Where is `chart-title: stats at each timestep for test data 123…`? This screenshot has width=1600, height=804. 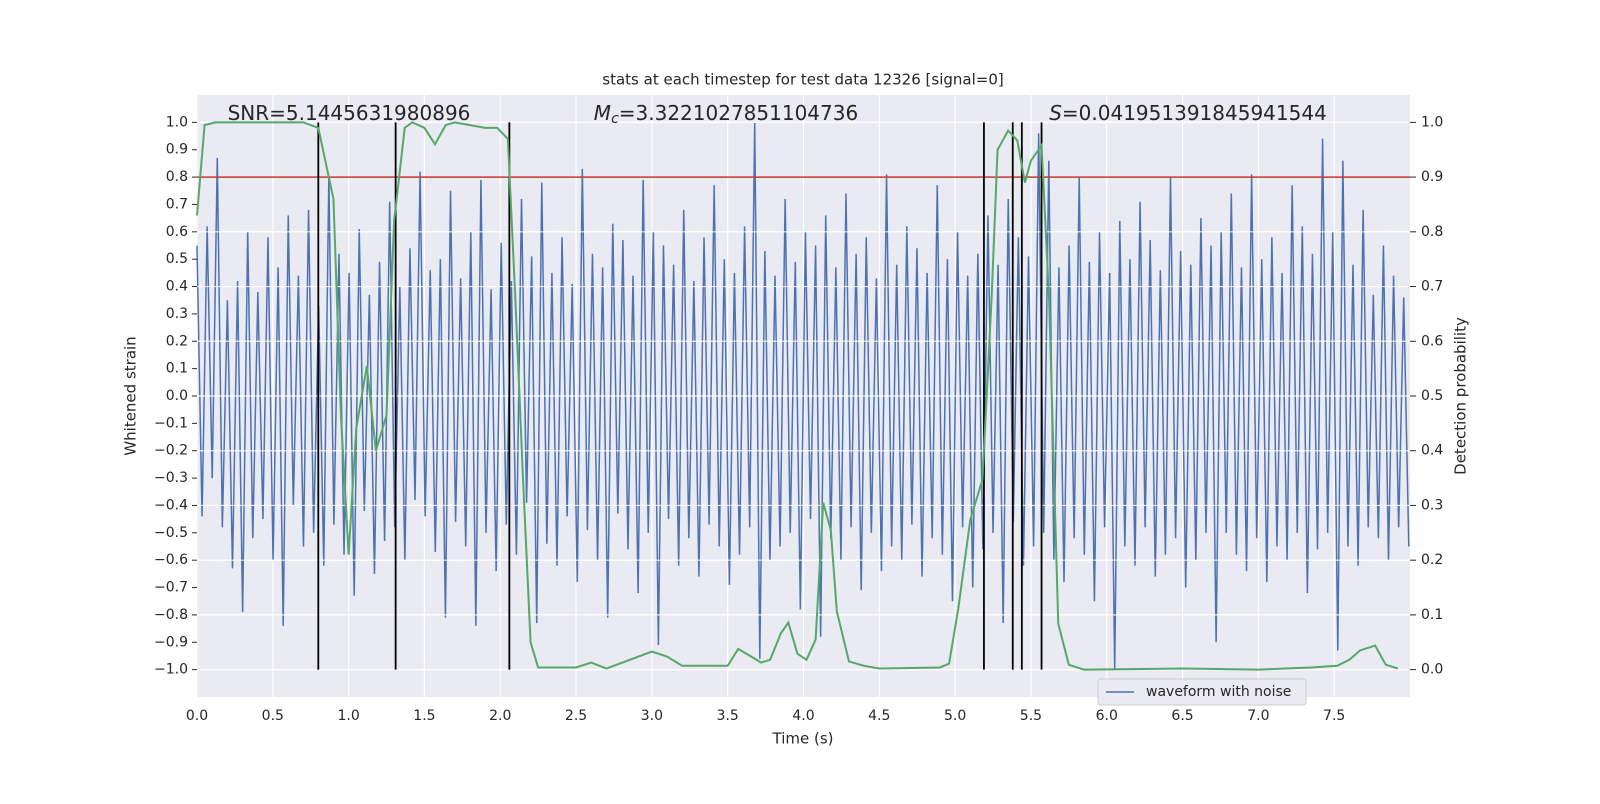 chart-title: stats at each timestep for test data 123… is located at coordinates (802, 80).